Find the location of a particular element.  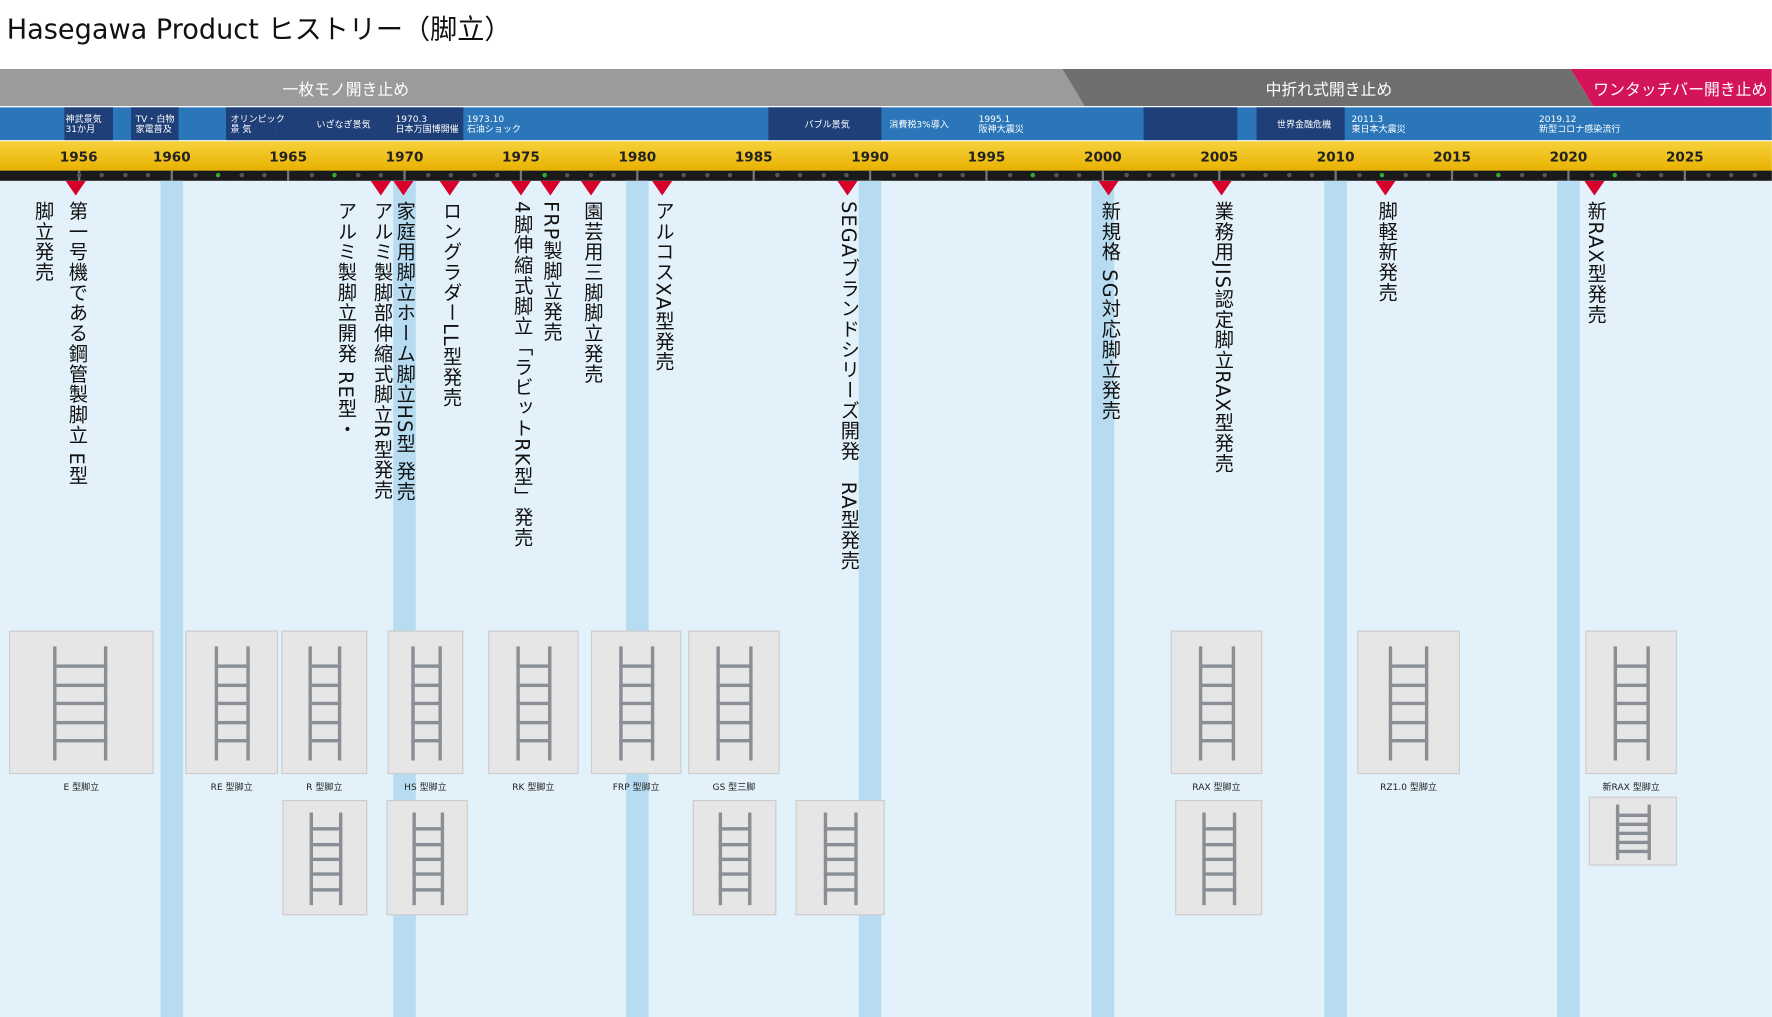

product-caption: FRP 型脚立 is located at coordinates (636, 787).